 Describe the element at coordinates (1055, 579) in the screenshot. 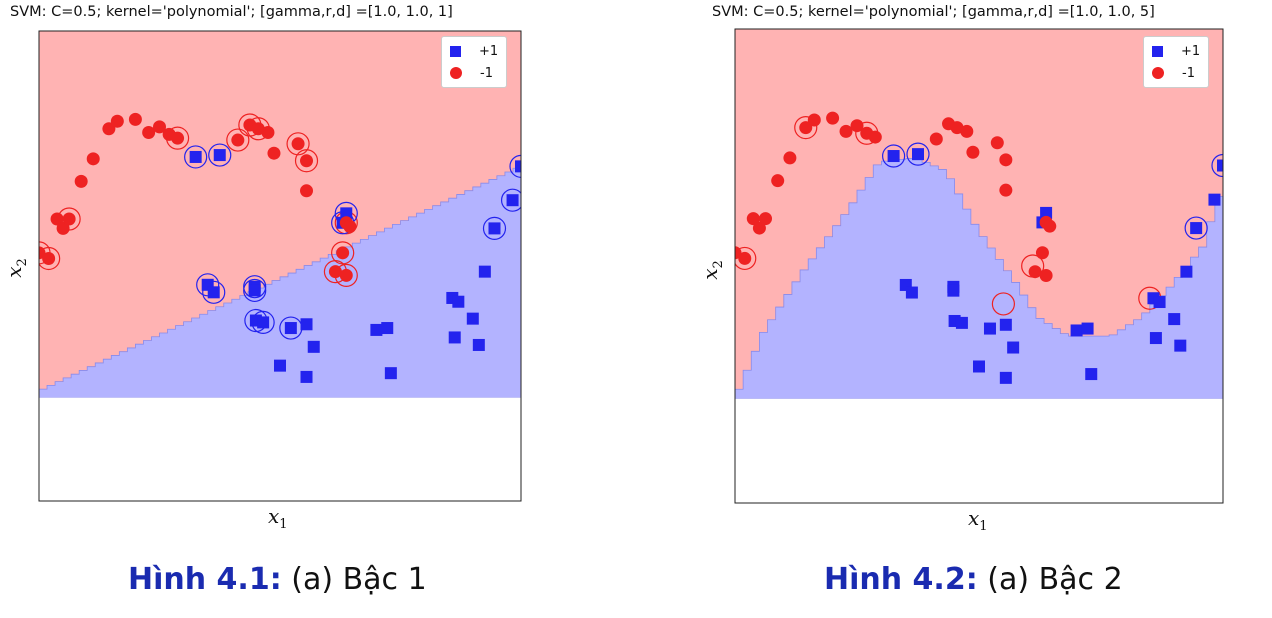

I see `caption-text: (a) Bậc 2` at that location.